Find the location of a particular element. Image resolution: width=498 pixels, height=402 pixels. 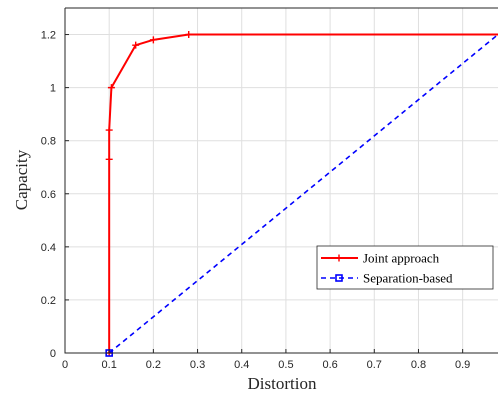

y-axis-title: Capacity is located at coordinates (21, 179).